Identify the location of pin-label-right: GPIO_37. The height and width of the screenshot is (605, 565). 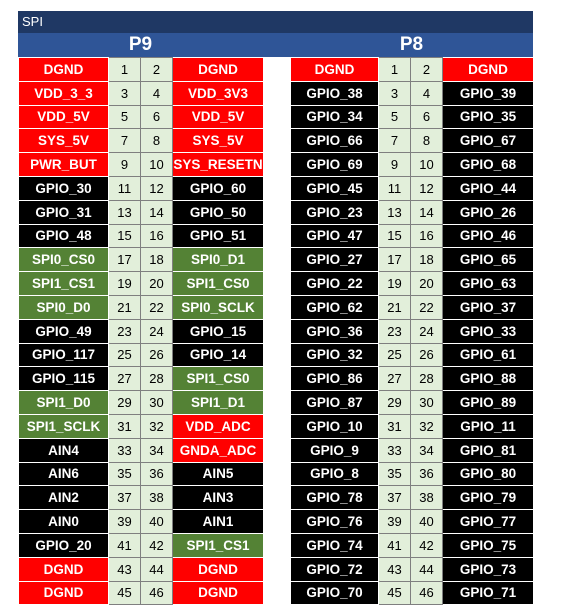
(488, 307).